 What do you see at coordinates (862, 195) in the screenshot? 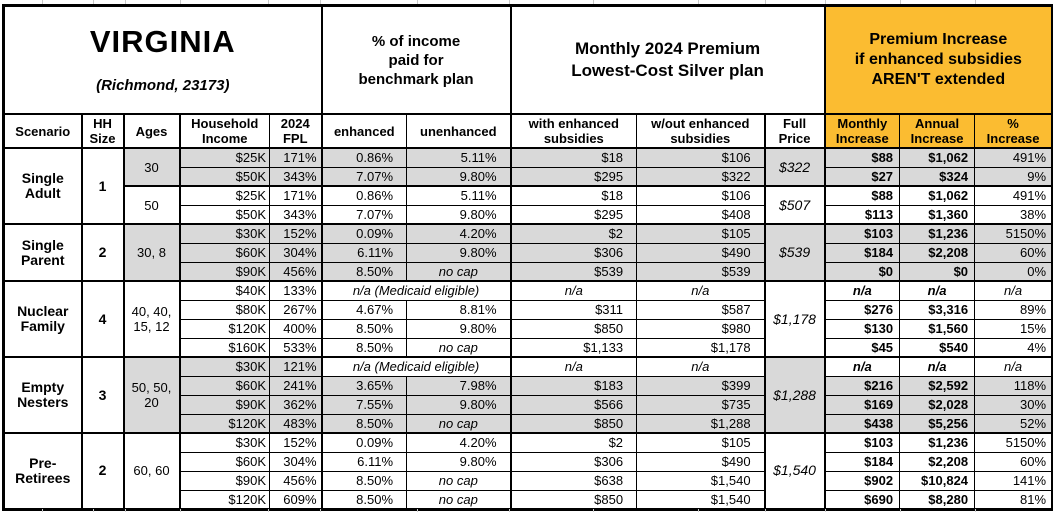
I see `cell-monthly-increase: $88` at bounding box center [862, 195].